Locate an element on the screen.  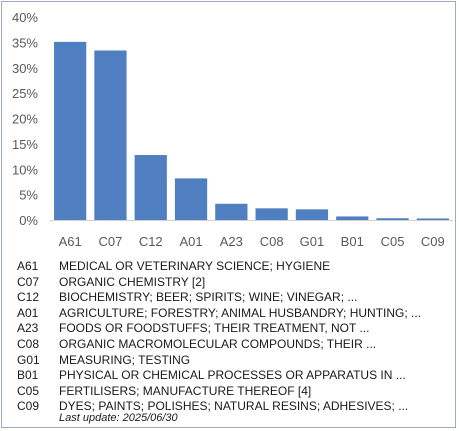
bar-c12 is located at coordinates (150, 187).